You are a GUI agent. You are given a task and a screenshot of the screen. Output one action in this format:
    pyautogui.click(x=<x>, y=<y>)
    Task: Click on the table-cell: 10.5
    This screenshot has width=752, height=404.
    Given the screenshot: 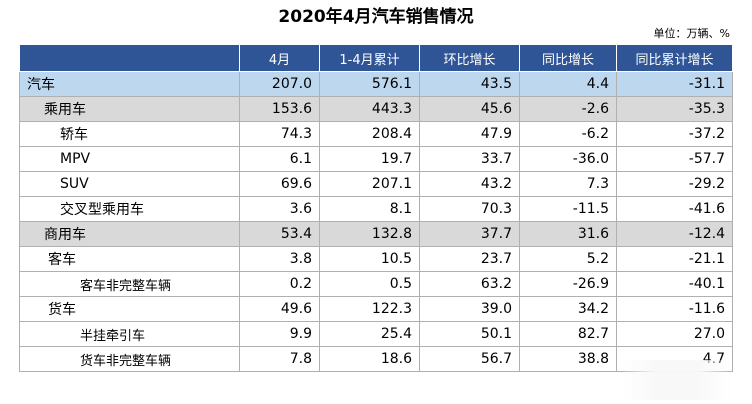 What is the action you would take?
    pyautogui.click(x=369, y=259)
    